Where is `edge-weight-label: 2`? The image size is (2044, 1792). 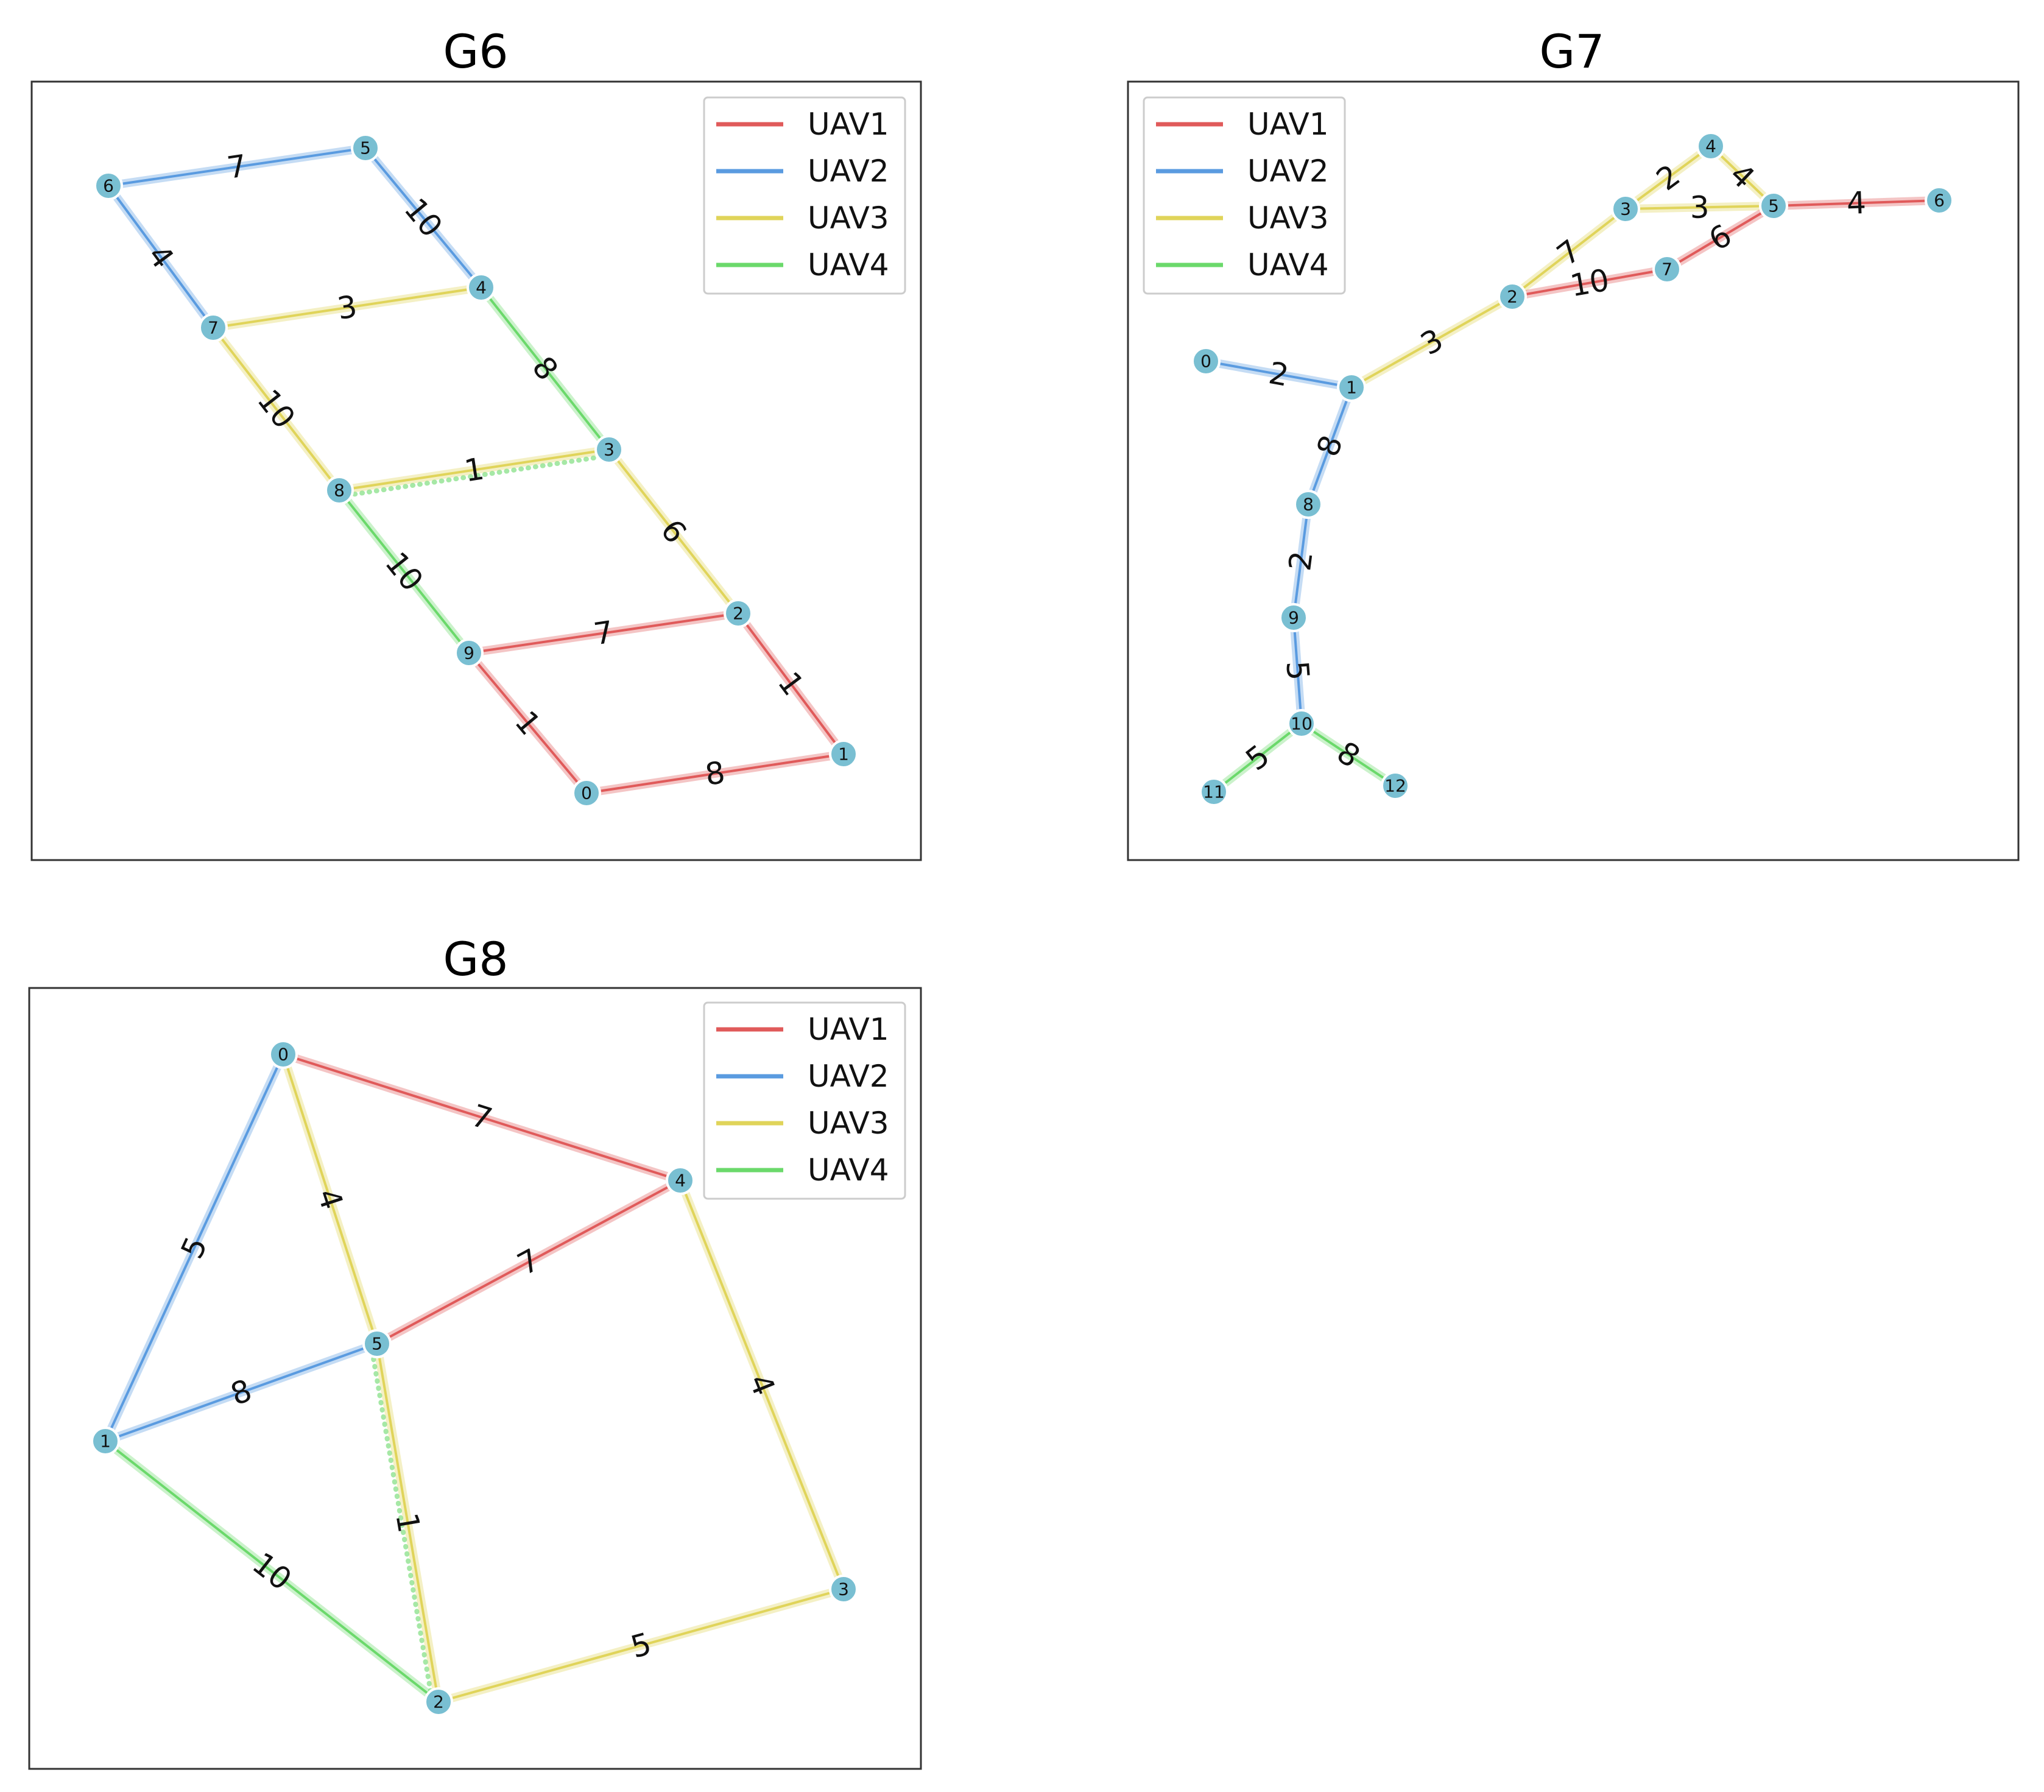 edge-weight-label: 2 is located at coordinates (1279, 374).